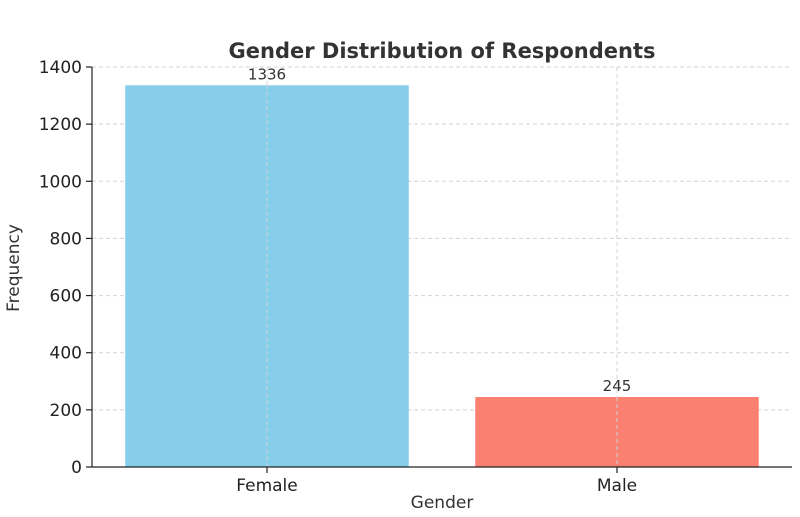 The height and width of the screenshot is (517, 800). Describe the element at coordinates (66, 354) in the screenshot. I see `y-tick-label-2: 400` at that location.